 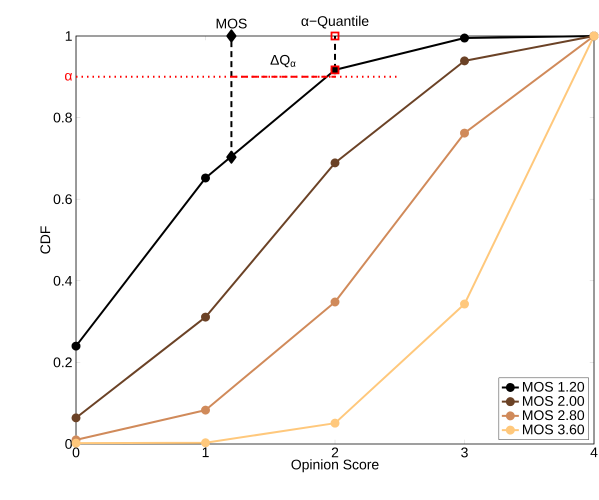 I want to click on y-tick-label: 0.4, so click(x=63, y=281).